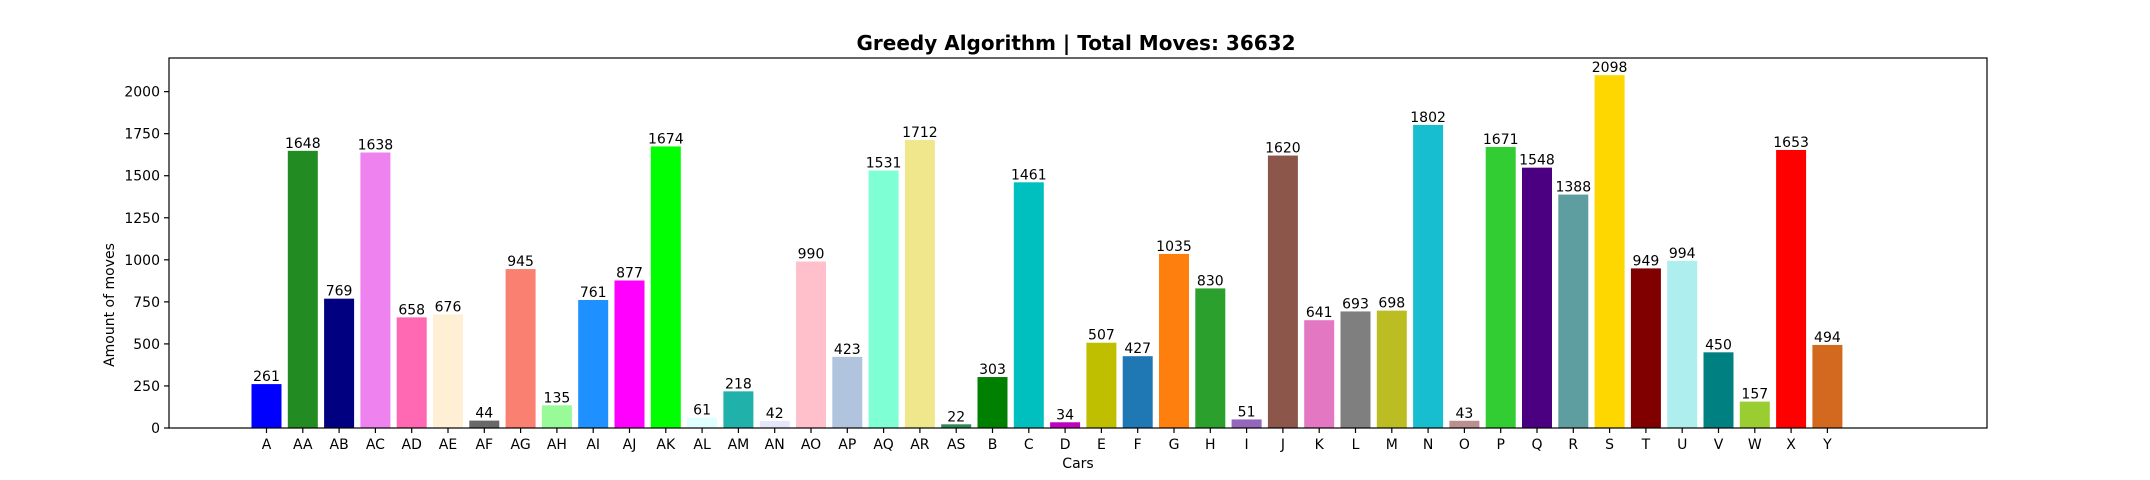 The image size is (2150, 480). What do you see at coordinates (1174, 445) in the screenshot?
I see `x-tick-label-g: G` at bounding box center [1174, 445].